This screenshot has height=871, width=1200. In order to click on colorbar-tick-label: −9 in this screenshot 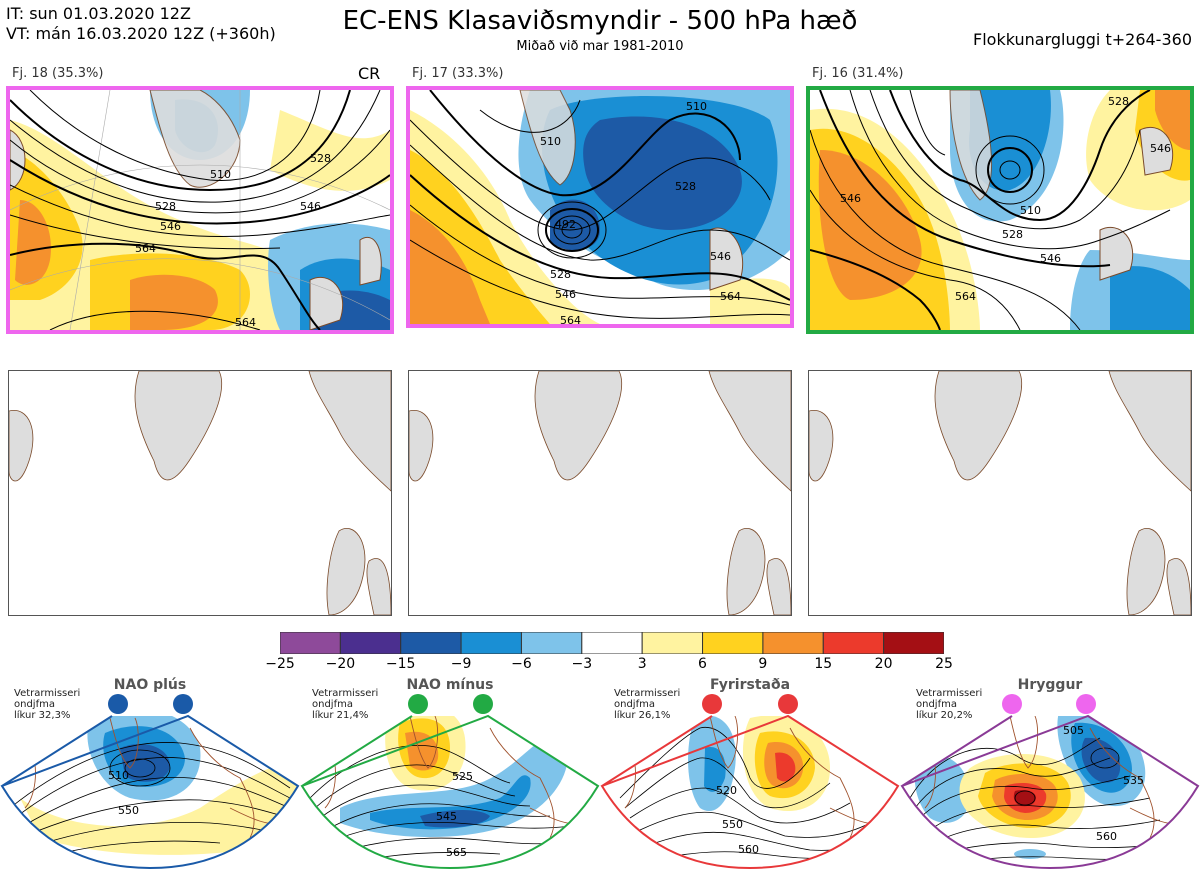, I will do `click(461, 664)`.